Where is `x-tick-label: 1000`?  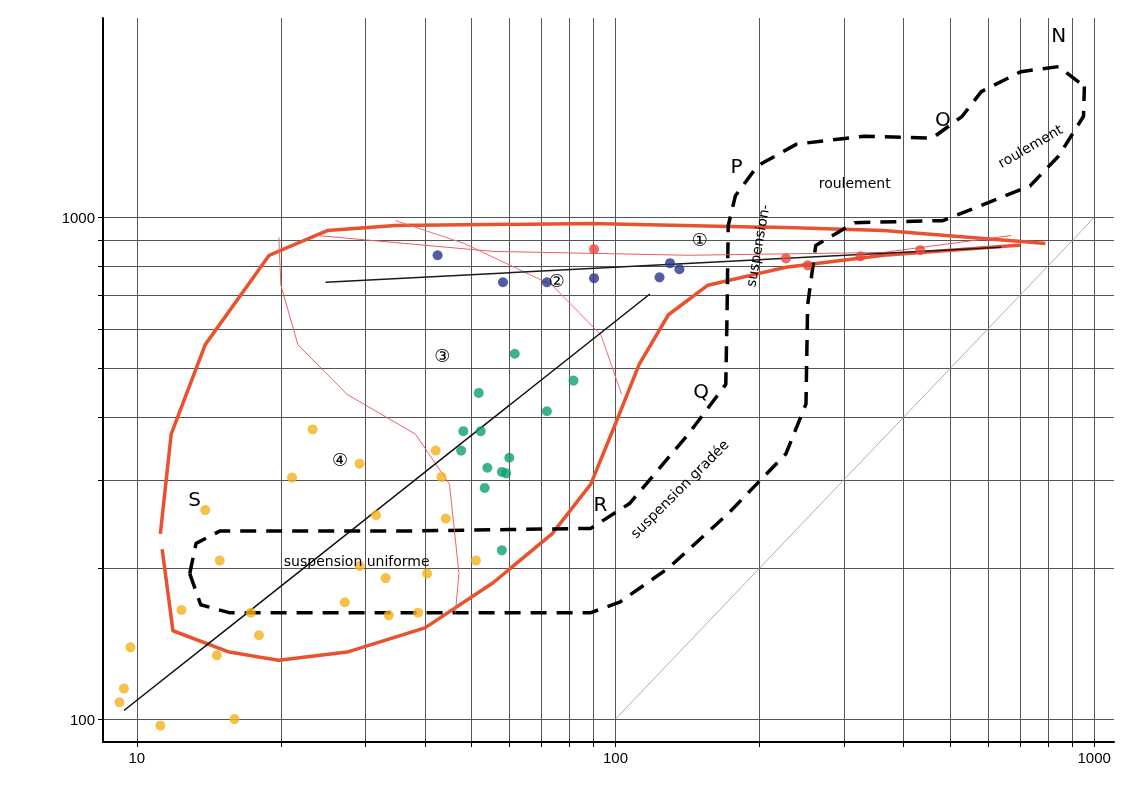 x-tick-label: 1000 is located at coordinates (1094, 757).